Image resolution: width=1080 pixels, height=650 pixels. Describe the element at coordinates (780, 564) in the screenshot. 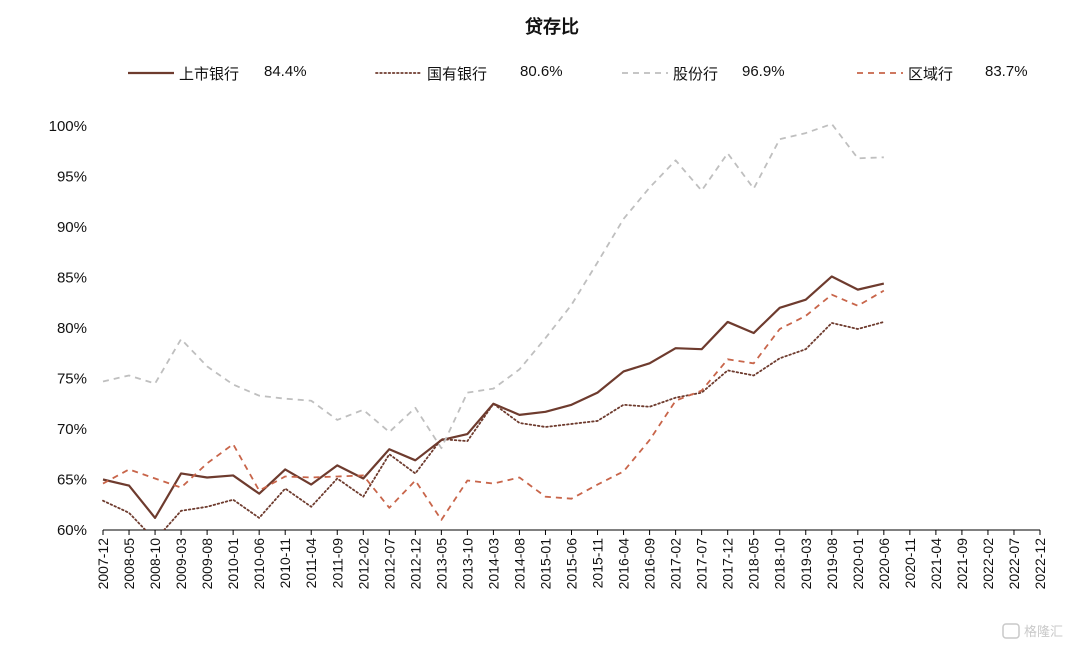

I see `x-tick-label: 2018-10` at that location.